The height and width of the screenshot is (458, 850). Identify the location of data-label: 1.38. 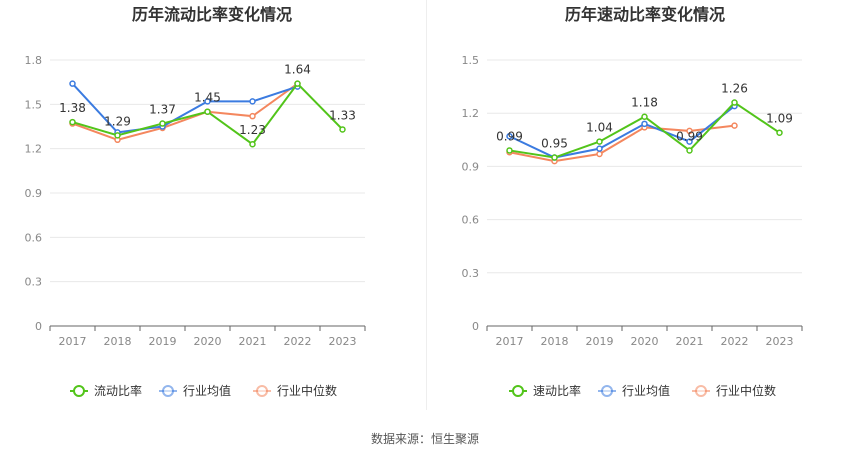
(72, 108).